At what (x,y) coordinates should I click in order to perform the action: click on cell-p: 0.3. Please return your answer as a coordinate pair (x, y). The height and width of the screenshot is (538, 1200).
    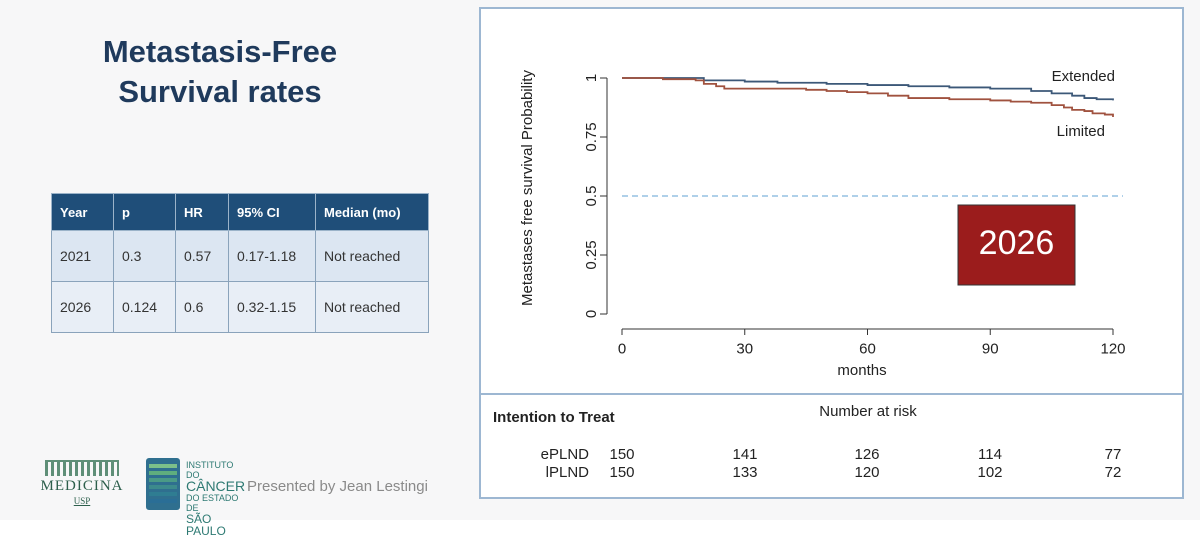
    Looking at the image, I should click on (144, 256).